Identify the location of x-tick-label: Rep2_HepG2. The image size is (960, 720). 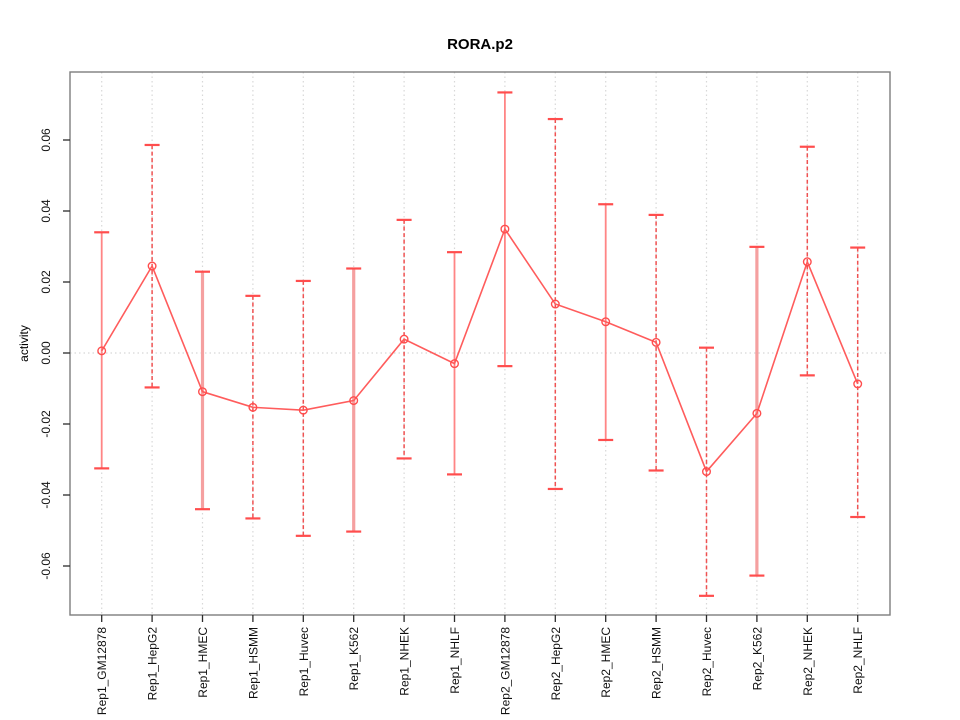
(556, 664).